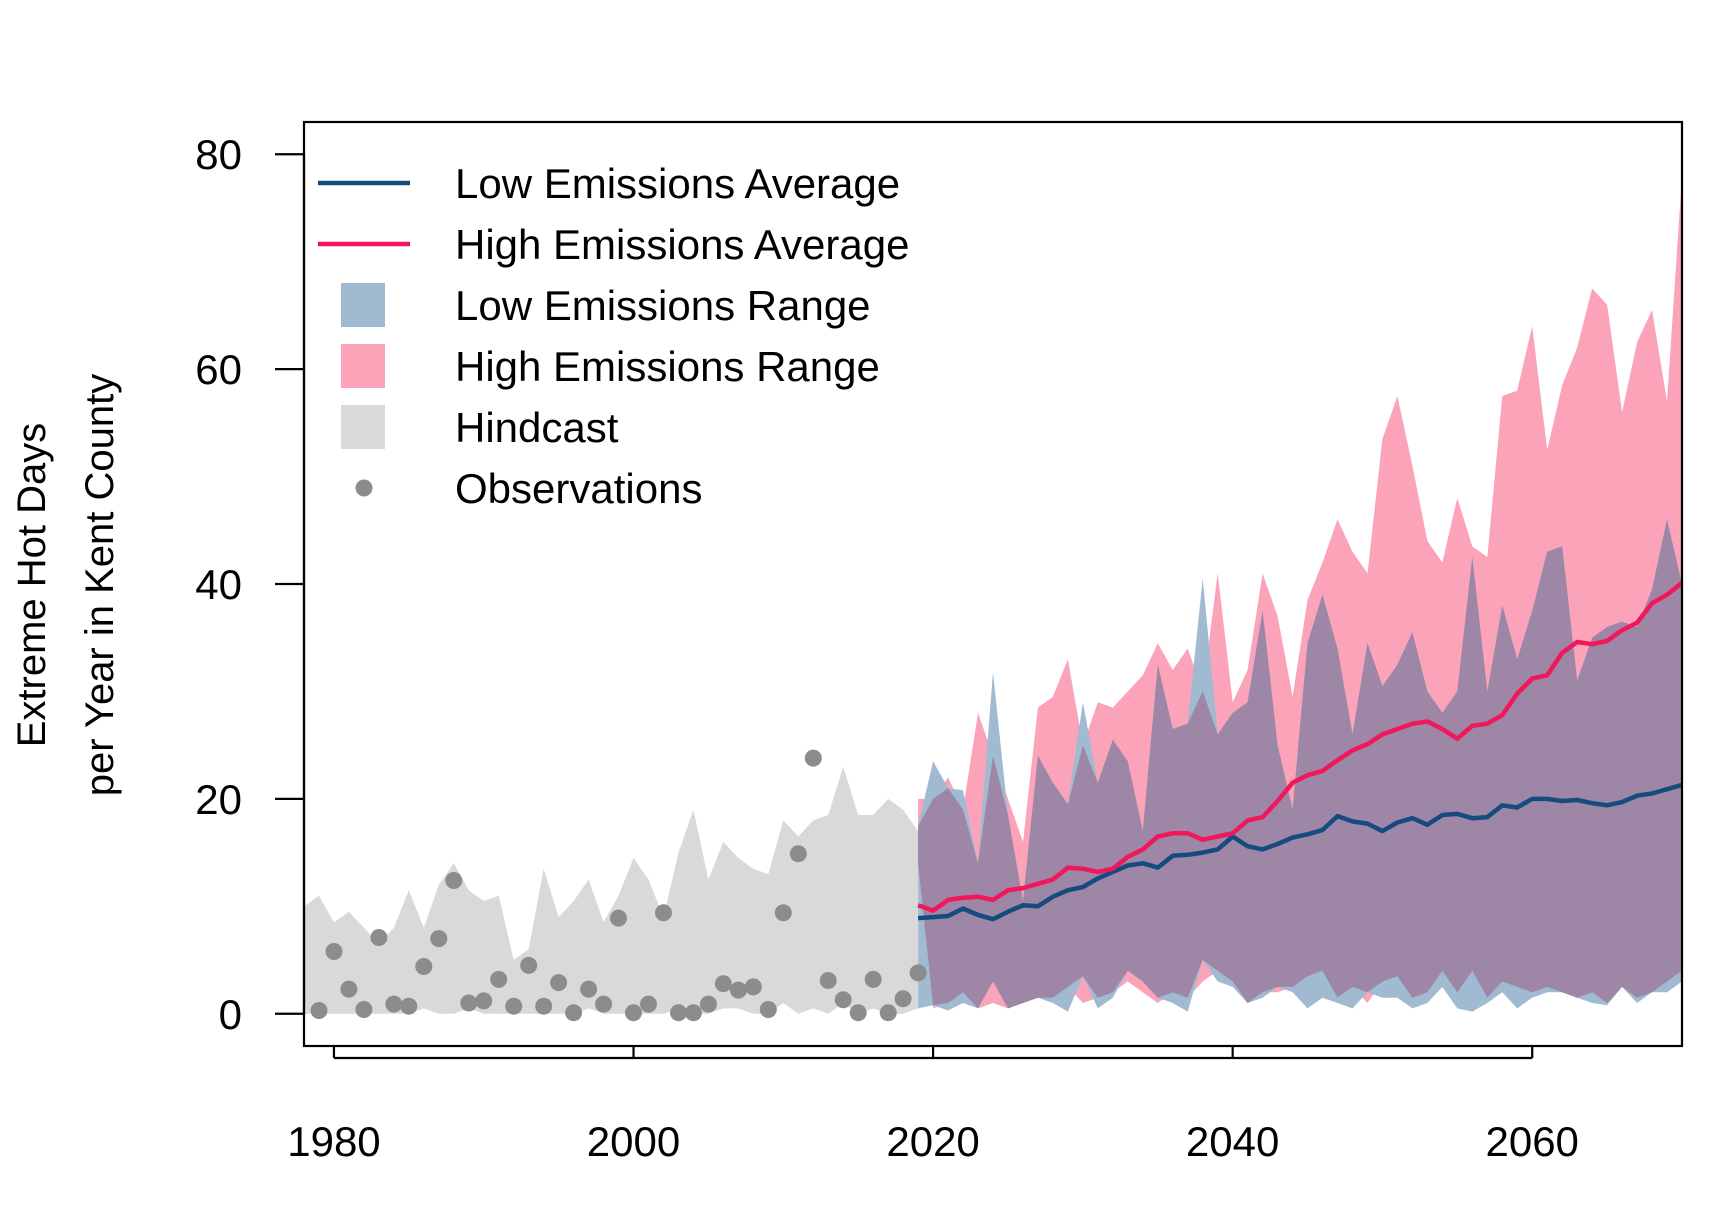 This screenshot has width=1716, height=1212. What do you see at coordinates (578, 488) in the screenshot?
I see `legend-label-observations: Observations` at bounding box center [578, 488].